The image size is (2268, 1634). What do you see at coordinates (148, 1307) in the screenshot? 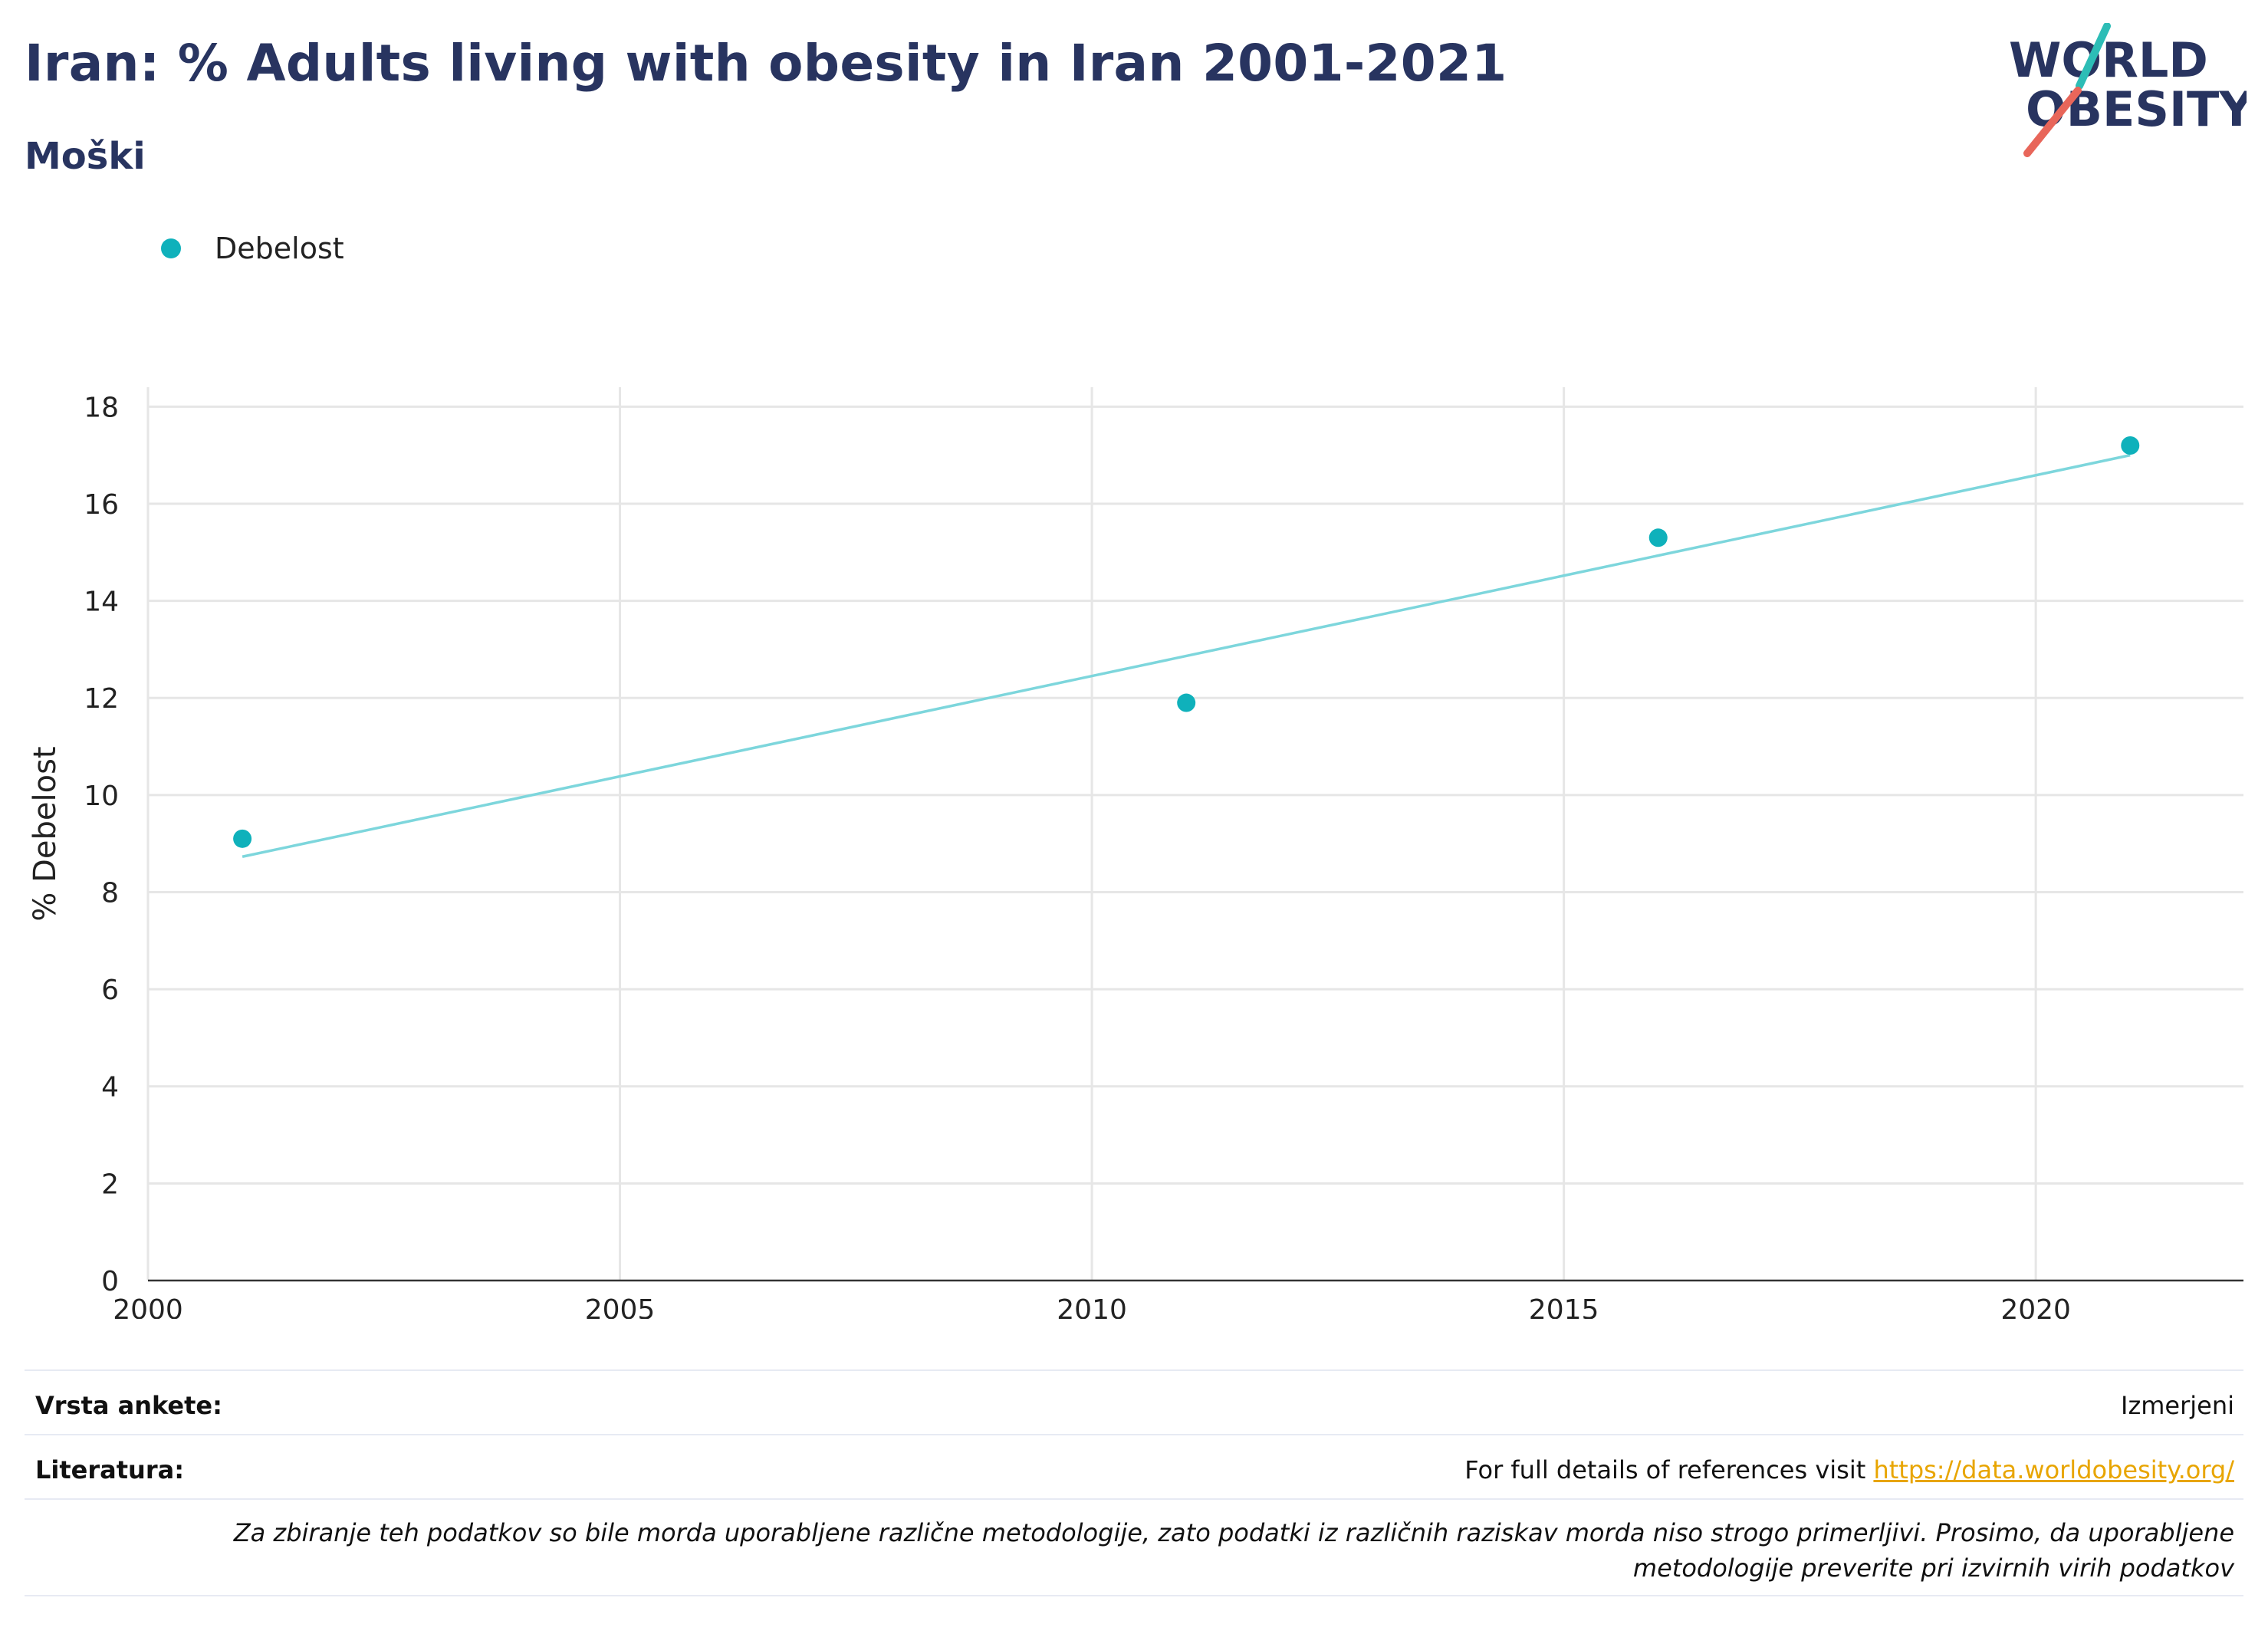
I see `x-tick-label: 2000` at bounding box center [148, 1307].